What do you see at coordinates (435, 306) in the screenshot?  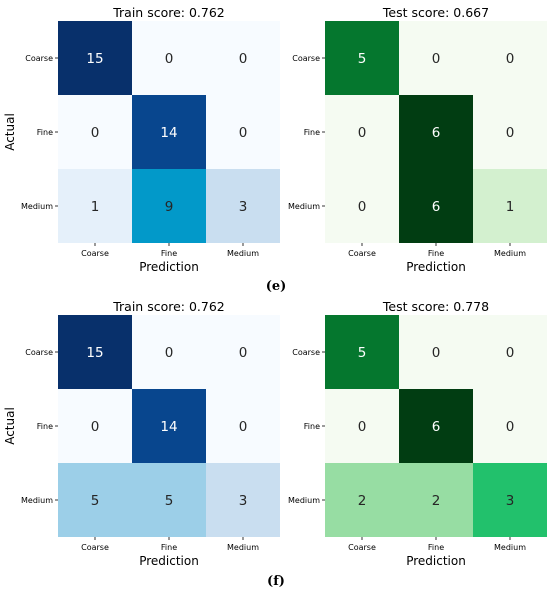 I see `panel-title: Test score: 0.778` at bounding box center [435, 306].